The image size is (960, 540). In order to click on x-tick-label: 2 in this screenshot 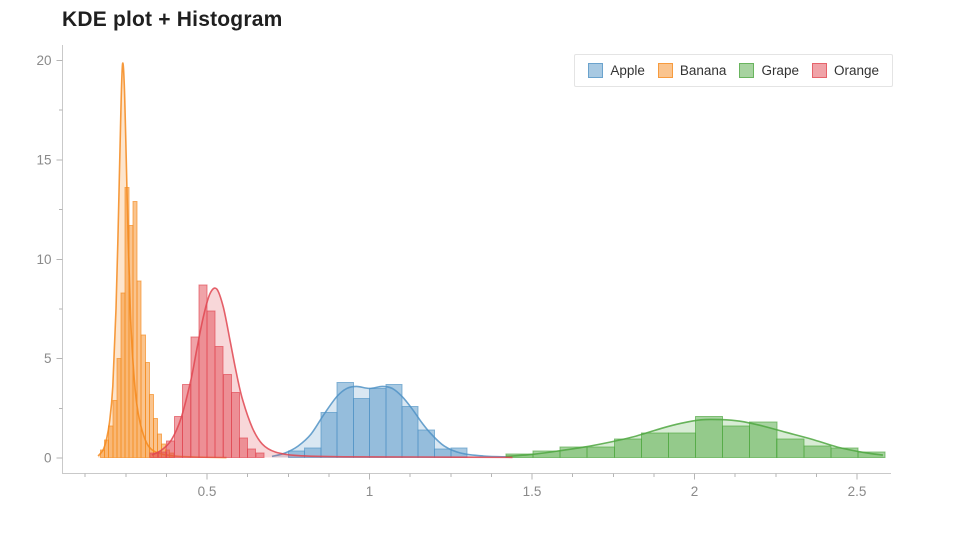, I will do `click(695, 491)`.